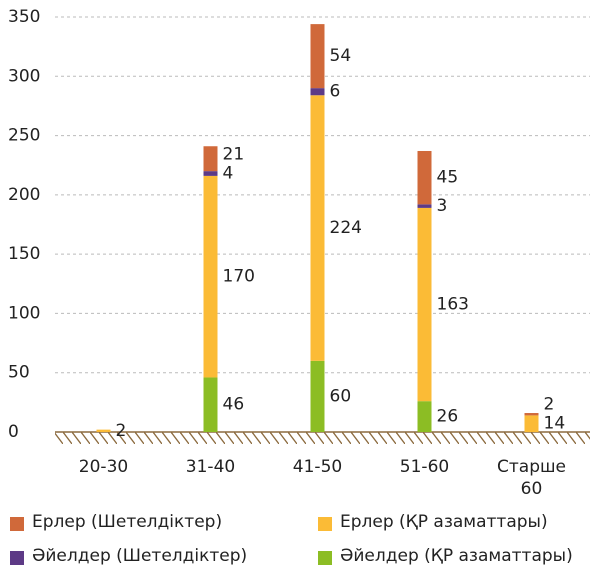 This screenshot has width=600, height=571. What do you see at coordinates (448, 417) in the screenshot?
I see `data-label: 26` at bounding box center [448, 417].